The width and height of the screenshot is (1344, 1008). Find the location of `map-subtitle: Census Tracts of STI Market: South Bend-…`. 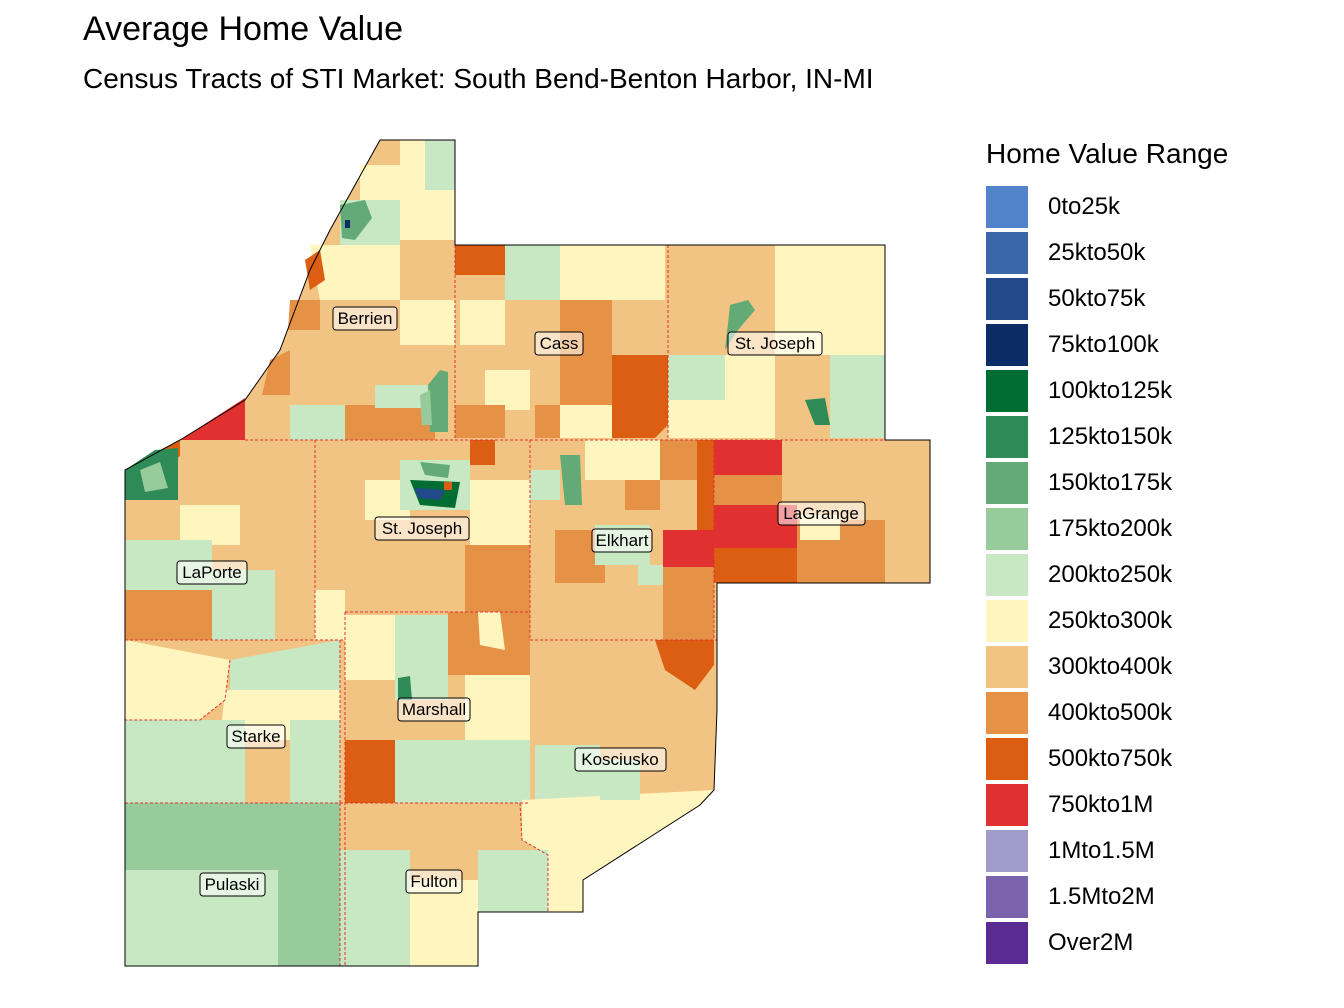

map-subtitle: Census Tracts of STI Market: South Bend-… is located at coordinates (478, 78).